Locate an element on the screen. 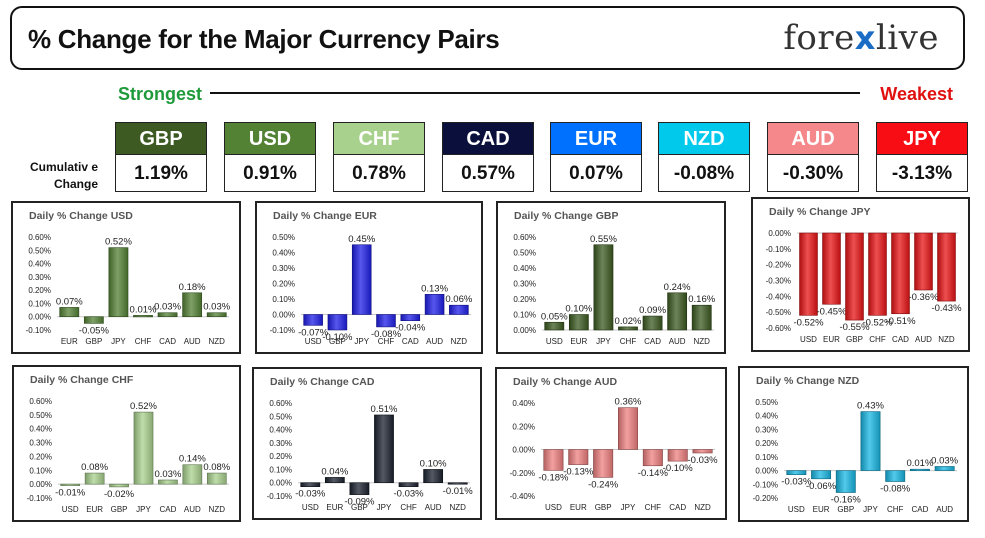 This screenshot has height=538, width=985. y-tick-label: -0.10% is located at coordinates (765, 484).